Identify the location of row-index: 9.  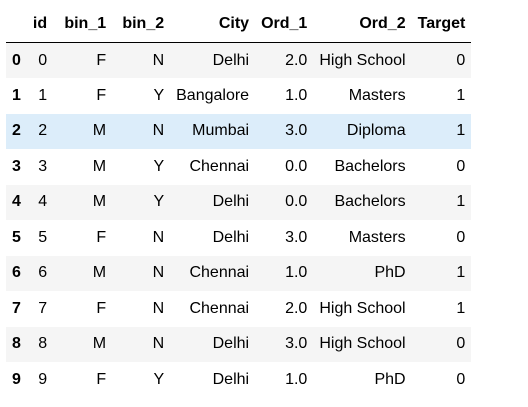
(16, 379).